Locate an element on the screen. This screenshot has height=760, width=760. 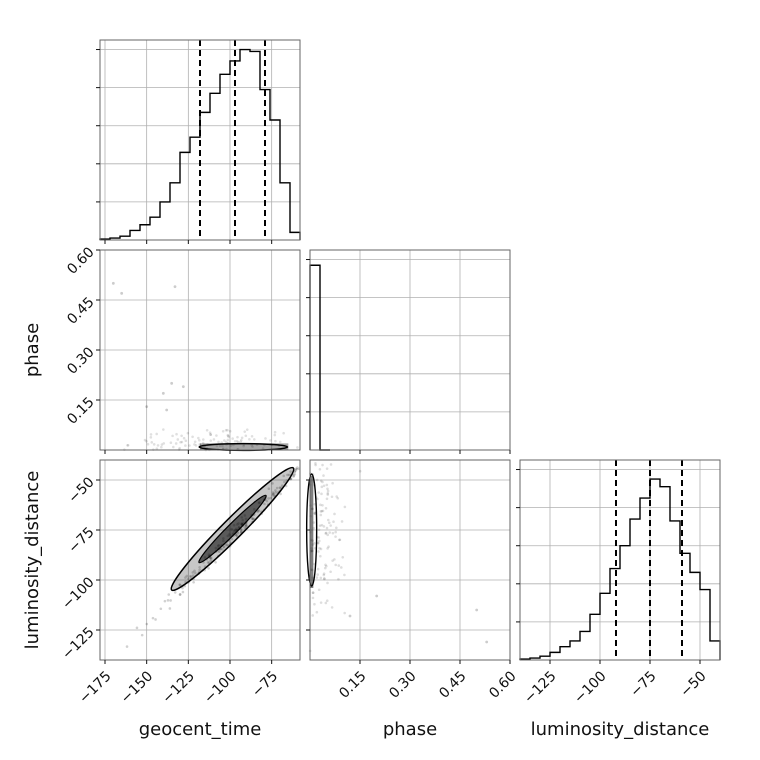
ytick-label-2d-geocent_time-phase-1: 0.30 is located at coordinates (80, 360).